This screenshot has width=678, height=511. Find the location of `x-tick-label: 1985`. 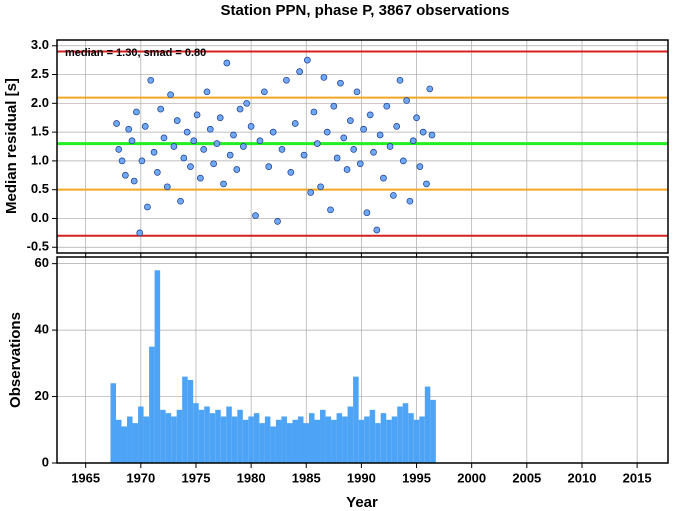

x-tick-label: 1985 is located at coordinates (306, 477).